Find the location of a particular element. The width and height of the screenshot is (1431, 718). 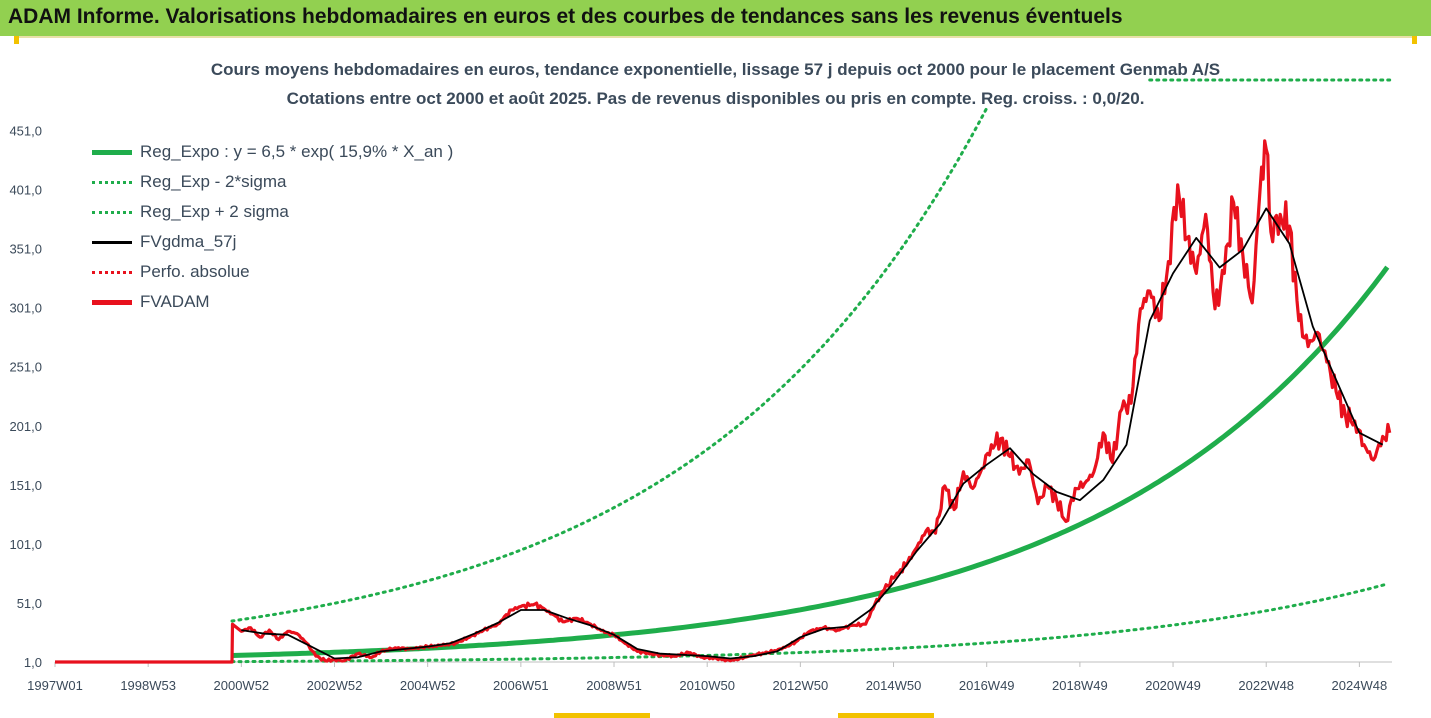

x-tick-label: 2022W48 is located at coordinates (1266, 685).